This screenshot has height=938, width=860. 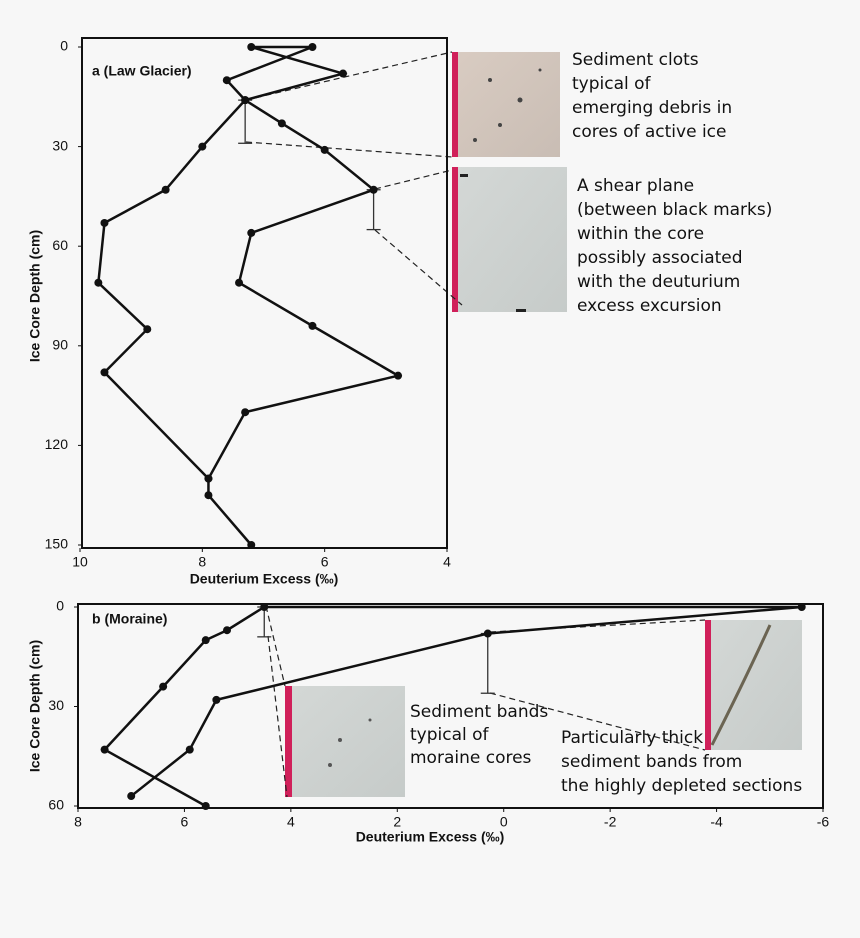 I want to click on y-tick-label: 90, so click(x=60, y=345).